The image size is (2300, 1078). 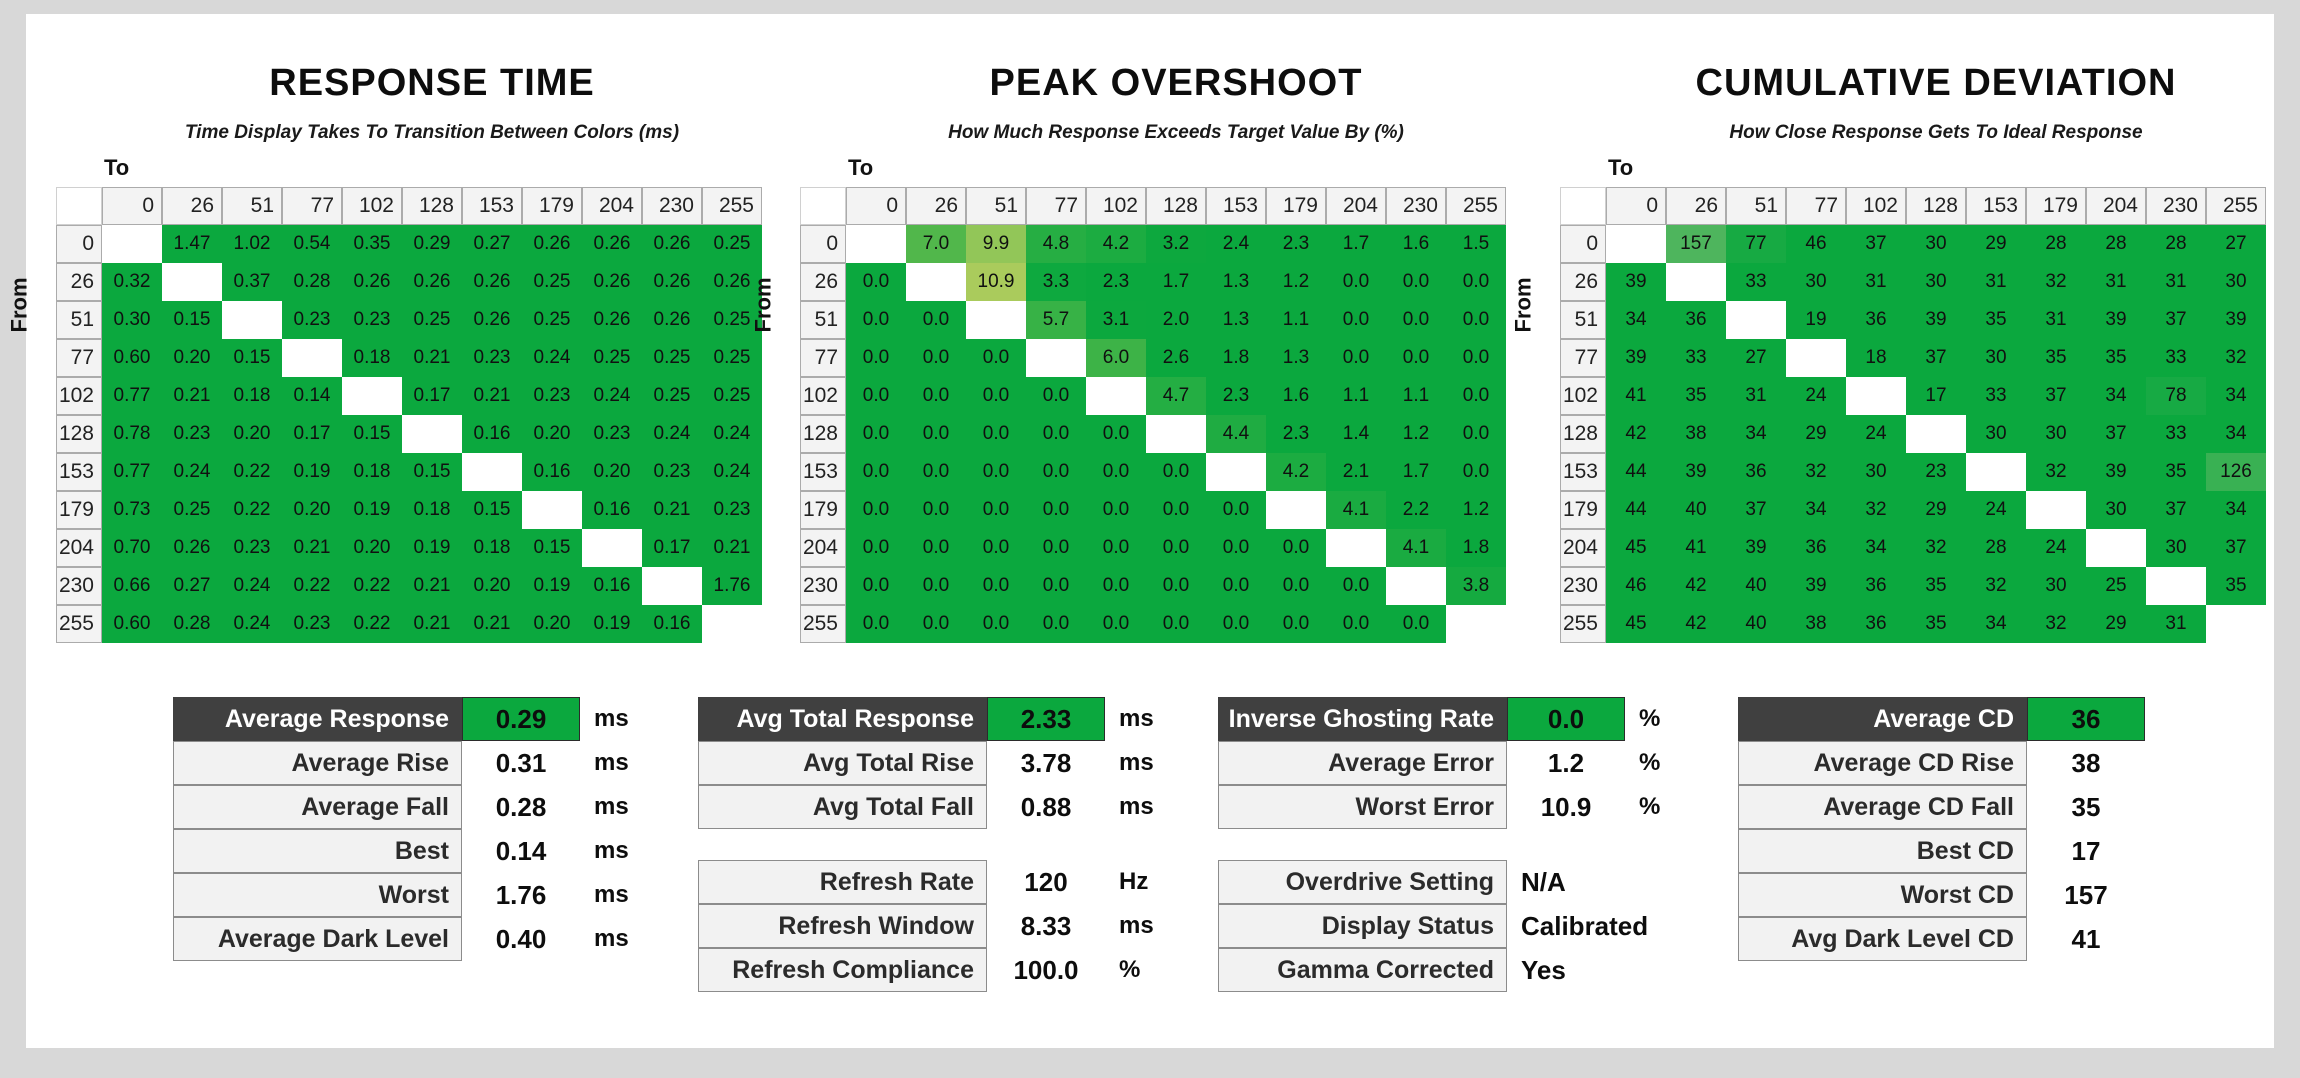 I want to click on matrix-cell: 0.24, so click(x=252, y=624).